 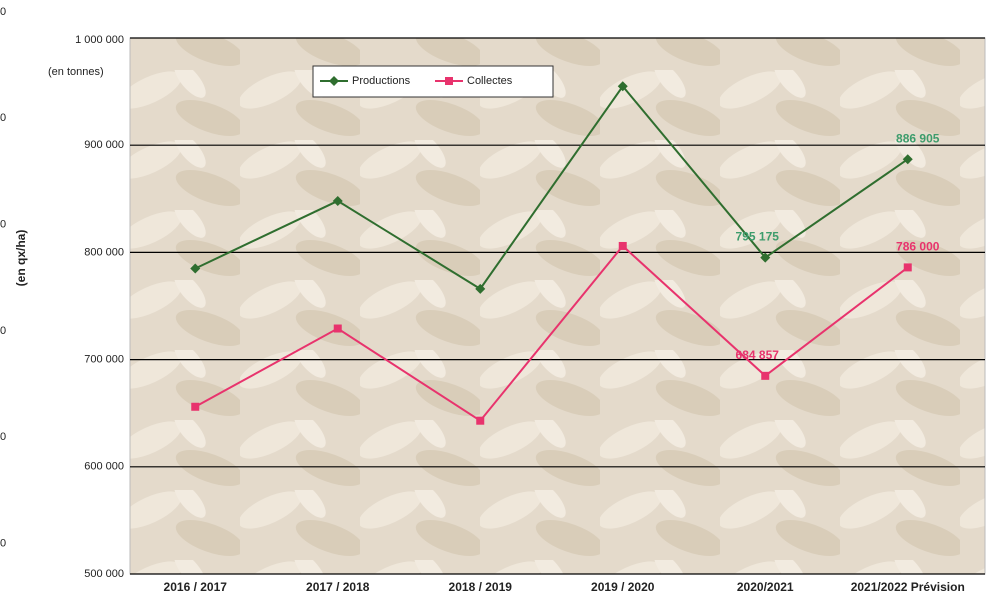 I want to click on legend-label: Collectes, so click(x=490, y=81).